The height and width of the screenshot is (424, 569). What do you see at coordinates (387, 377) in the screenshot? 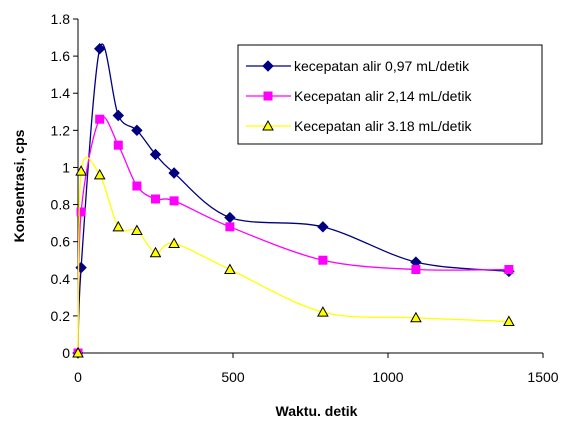
I see `x-tick-label: 1000` at bounding box center [387, 377].